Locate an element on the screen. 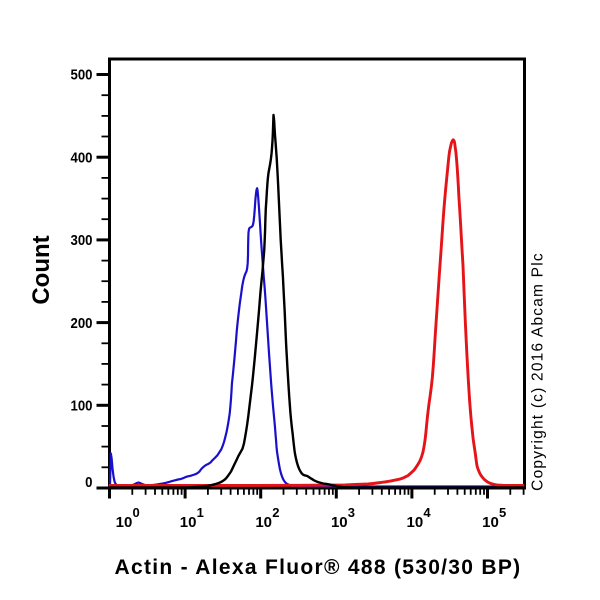  svg-text: 2 is located at coordinates (275, 512).